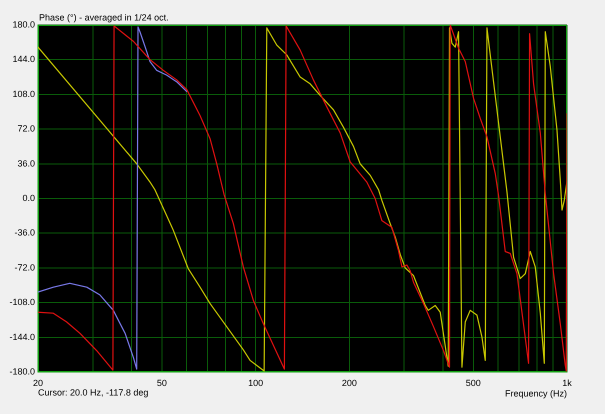 The width and height of the screenshot is (605, 414). I want to click on y-tick-label: 72.0, so click(26, 129).